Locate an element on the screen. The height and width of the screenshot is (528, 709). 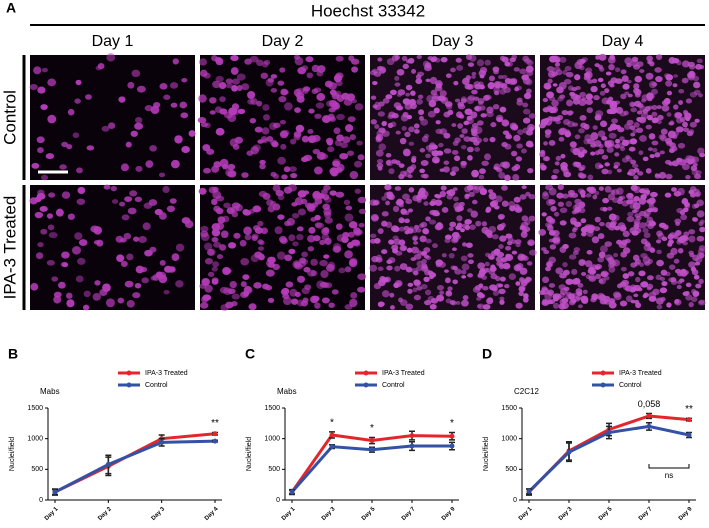
chart-subtitle: C2C12 is located at coordinates (526, 391).